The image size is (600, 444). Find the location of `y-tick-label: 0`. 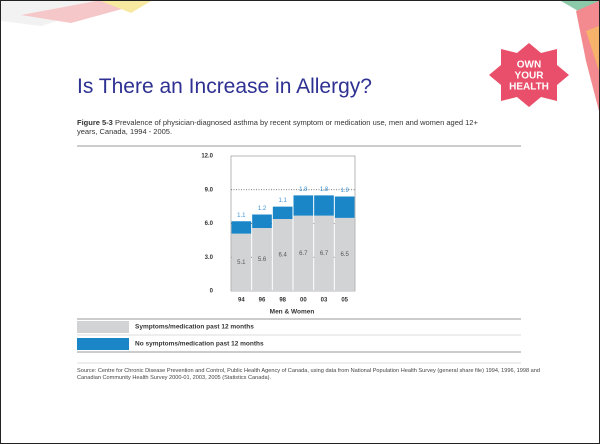

y-tick-label: 0 is located at coordinates (212, 292).